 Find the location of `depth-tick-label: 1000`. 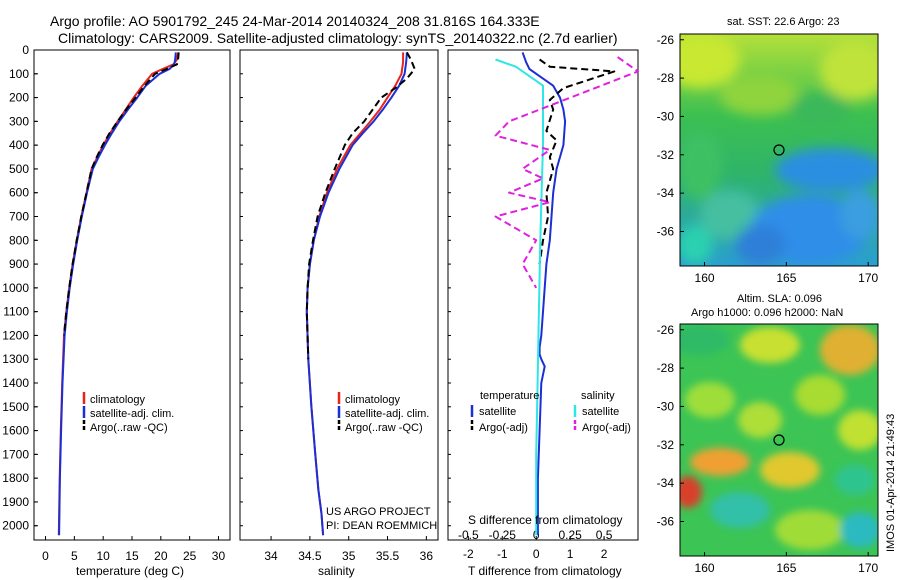

depth-tick-label: 1000 is located at coordinates (15, 288).